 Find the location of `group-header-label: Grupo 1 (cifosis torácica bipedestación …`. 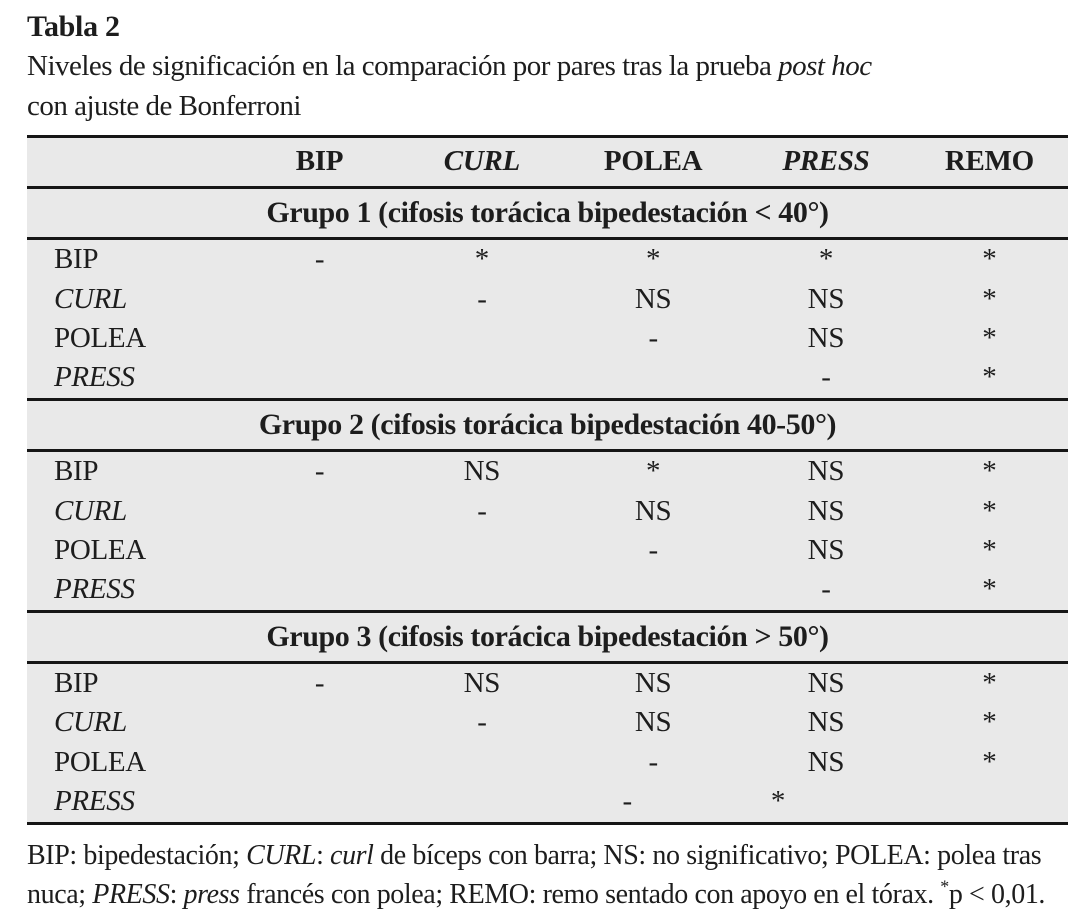

group-header-label: Grupo 1 (cifosis torácica bipedestación … is located at coordinates (547, 214).